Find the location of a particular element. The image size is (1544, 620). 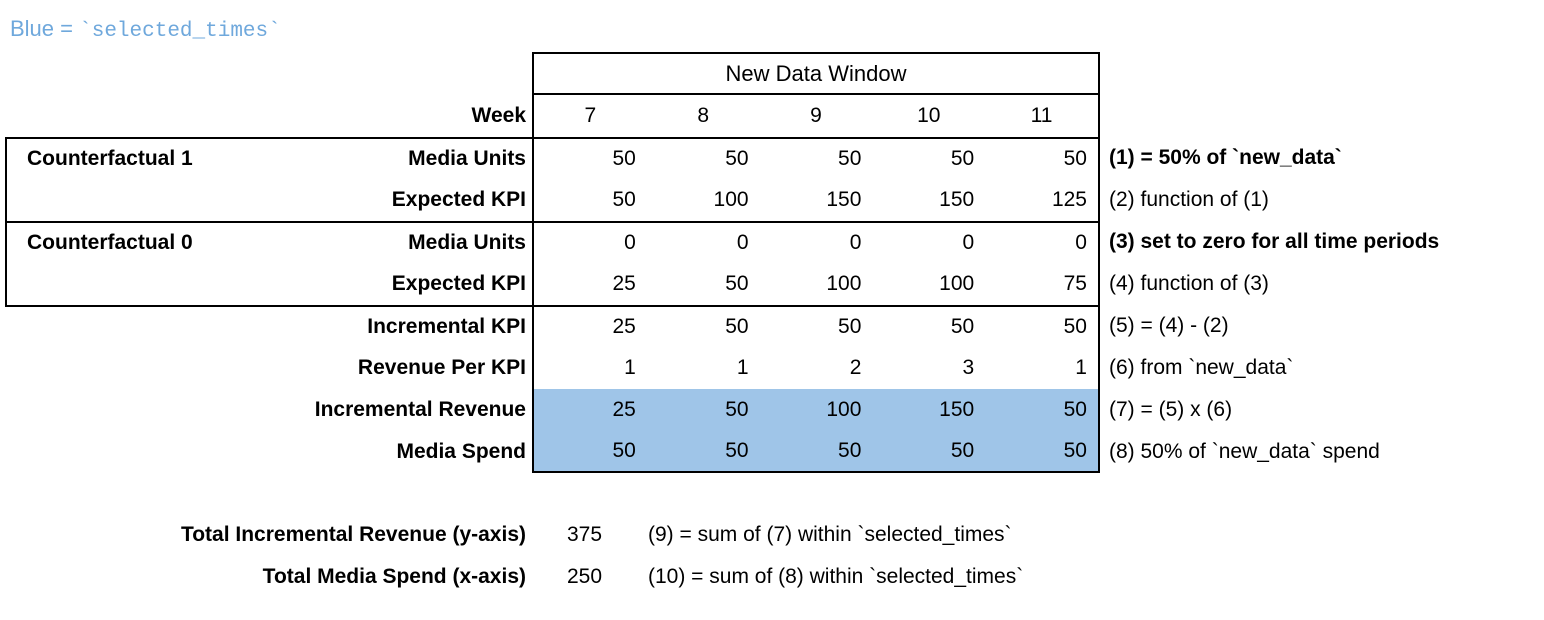

row-annotation: (2) function of (1) is located at coordinates (1189, 199).